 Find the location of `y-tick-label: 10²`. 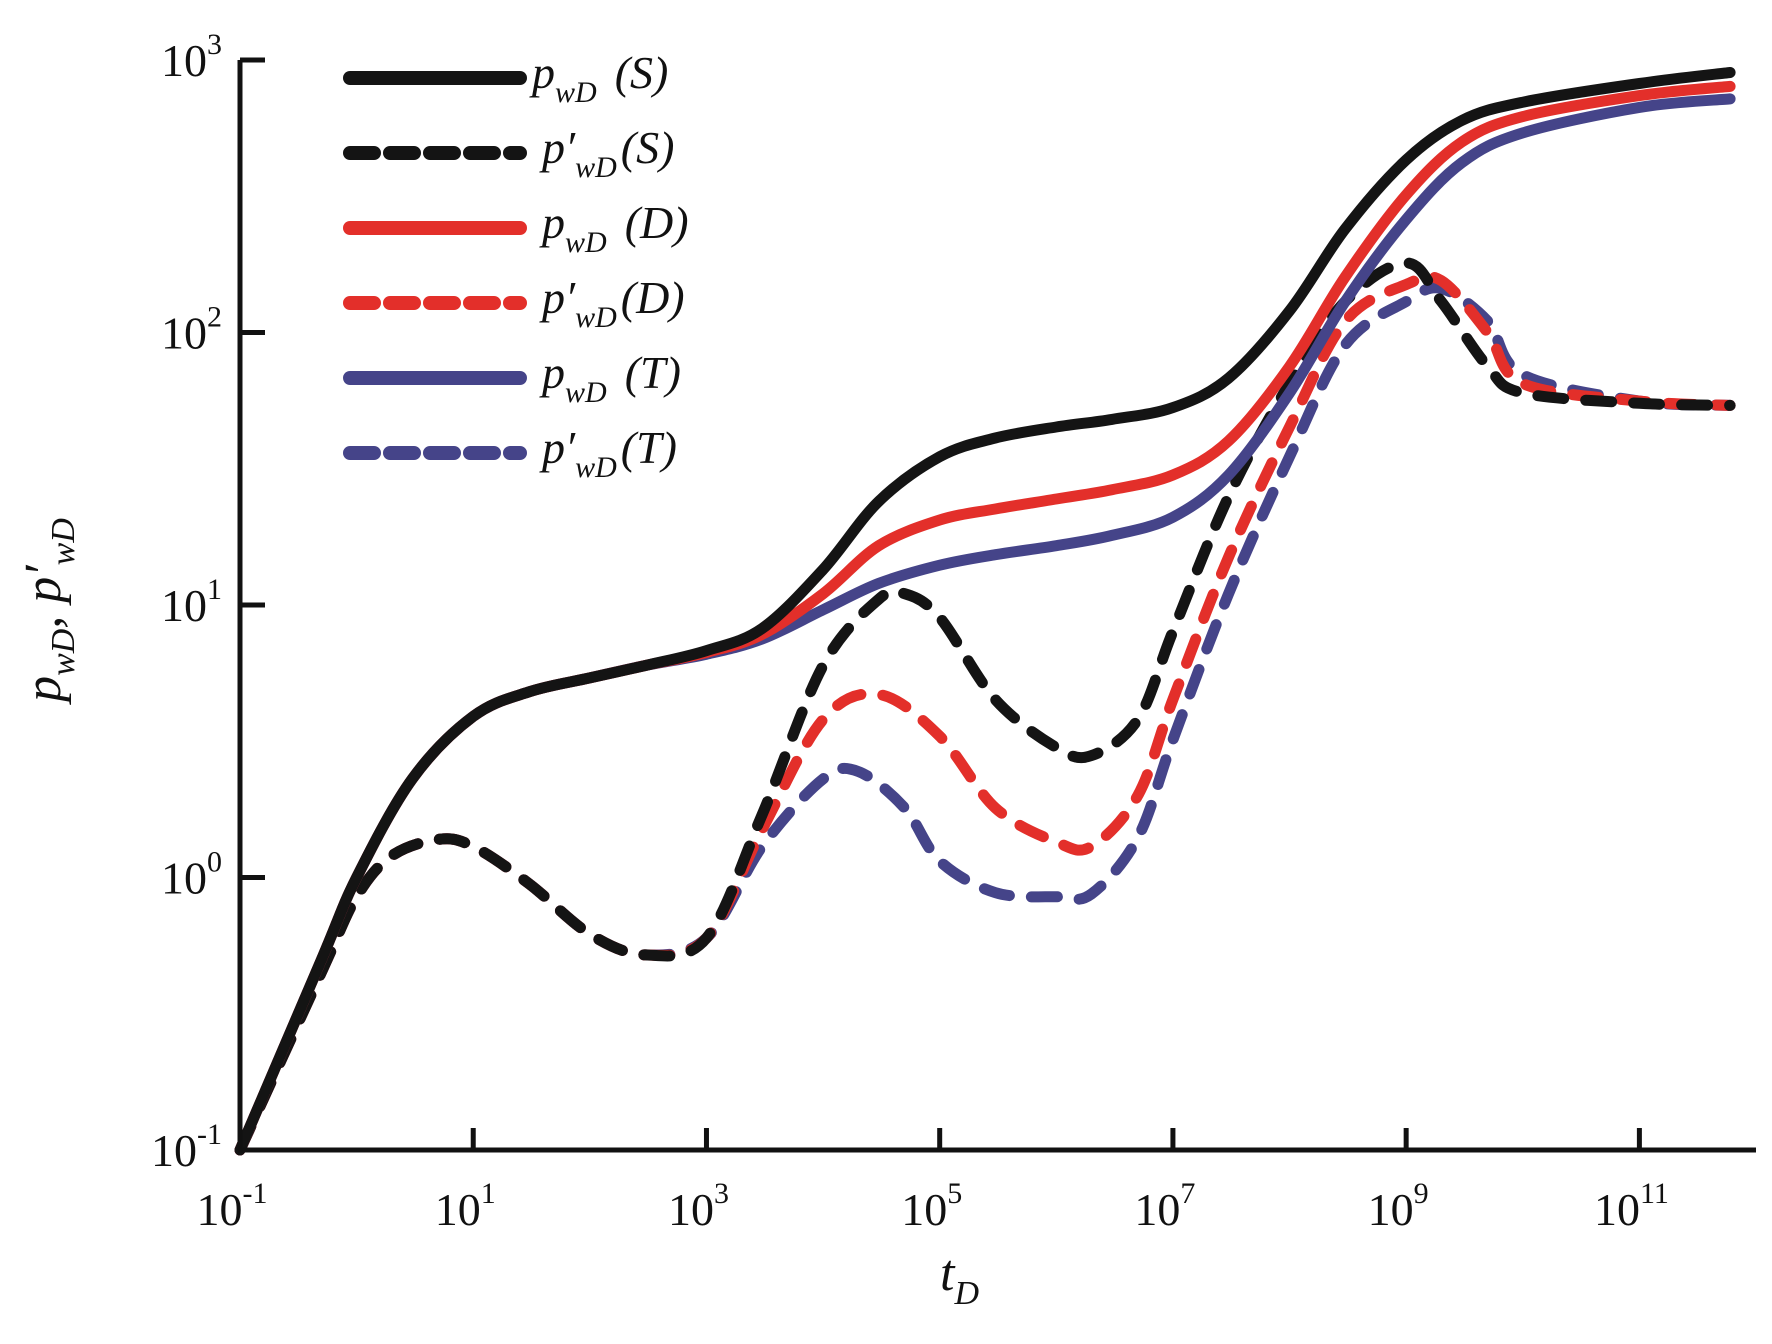

y-tick-label: 10² is located at coordinates (191, 330).